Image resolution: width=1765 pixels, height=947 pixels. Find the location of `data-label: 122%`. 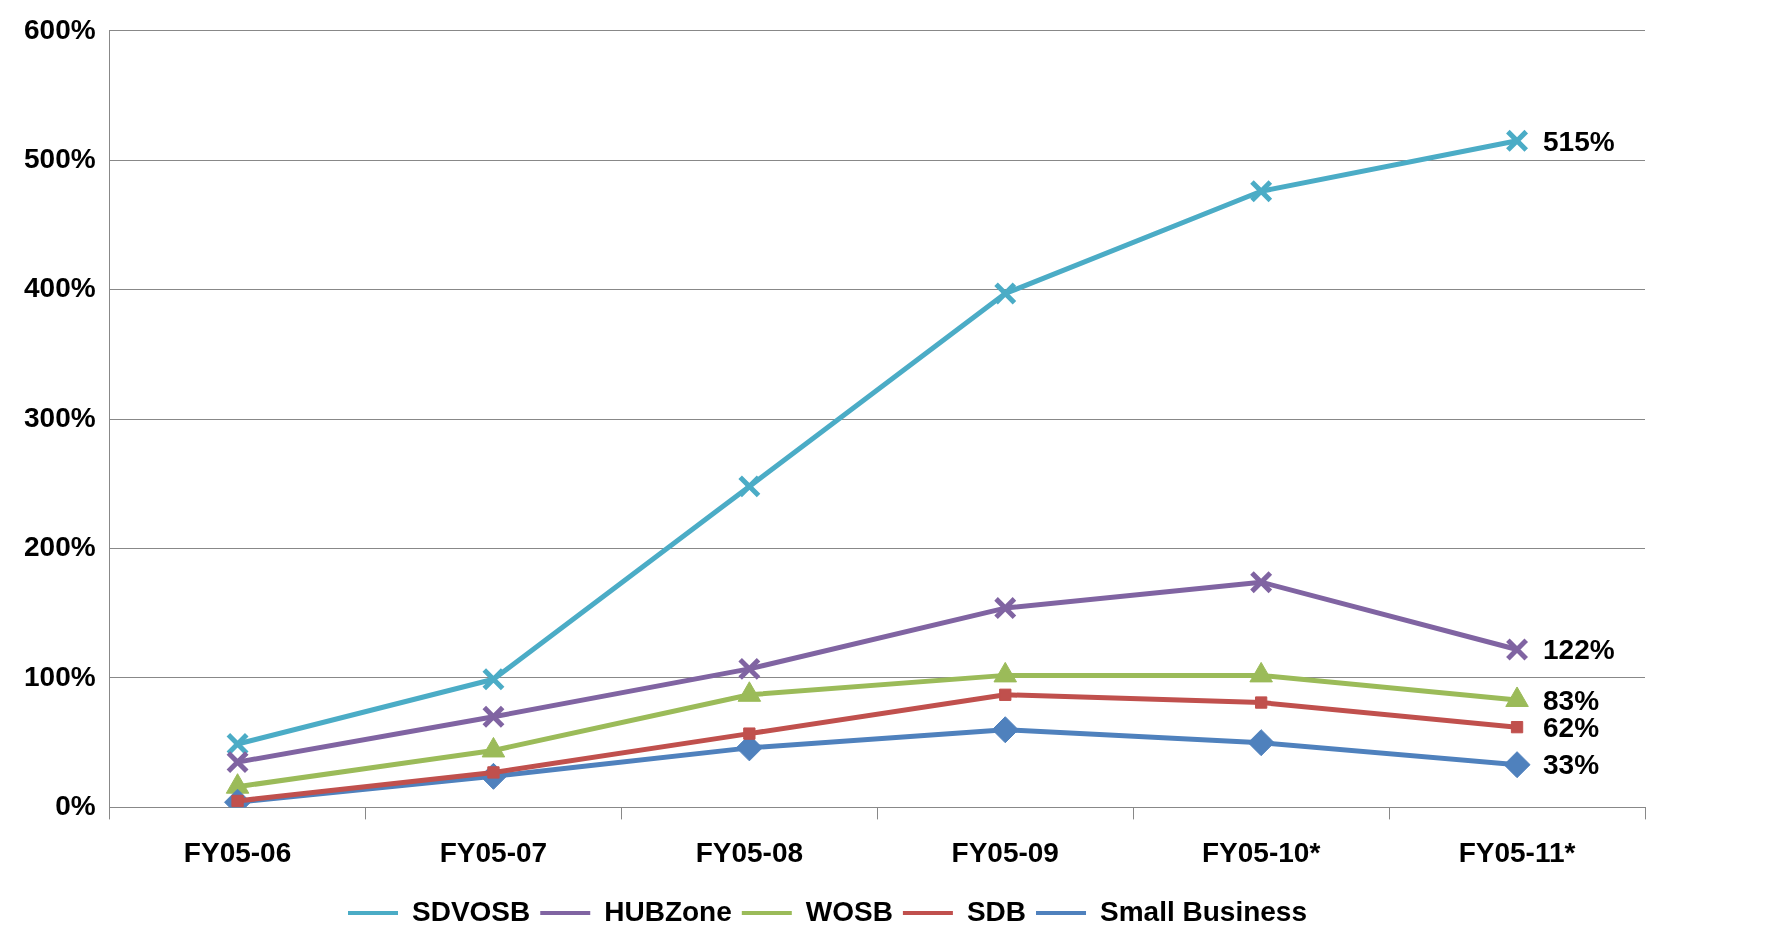

data-label: 122% is located at coordinates (1579, 650).